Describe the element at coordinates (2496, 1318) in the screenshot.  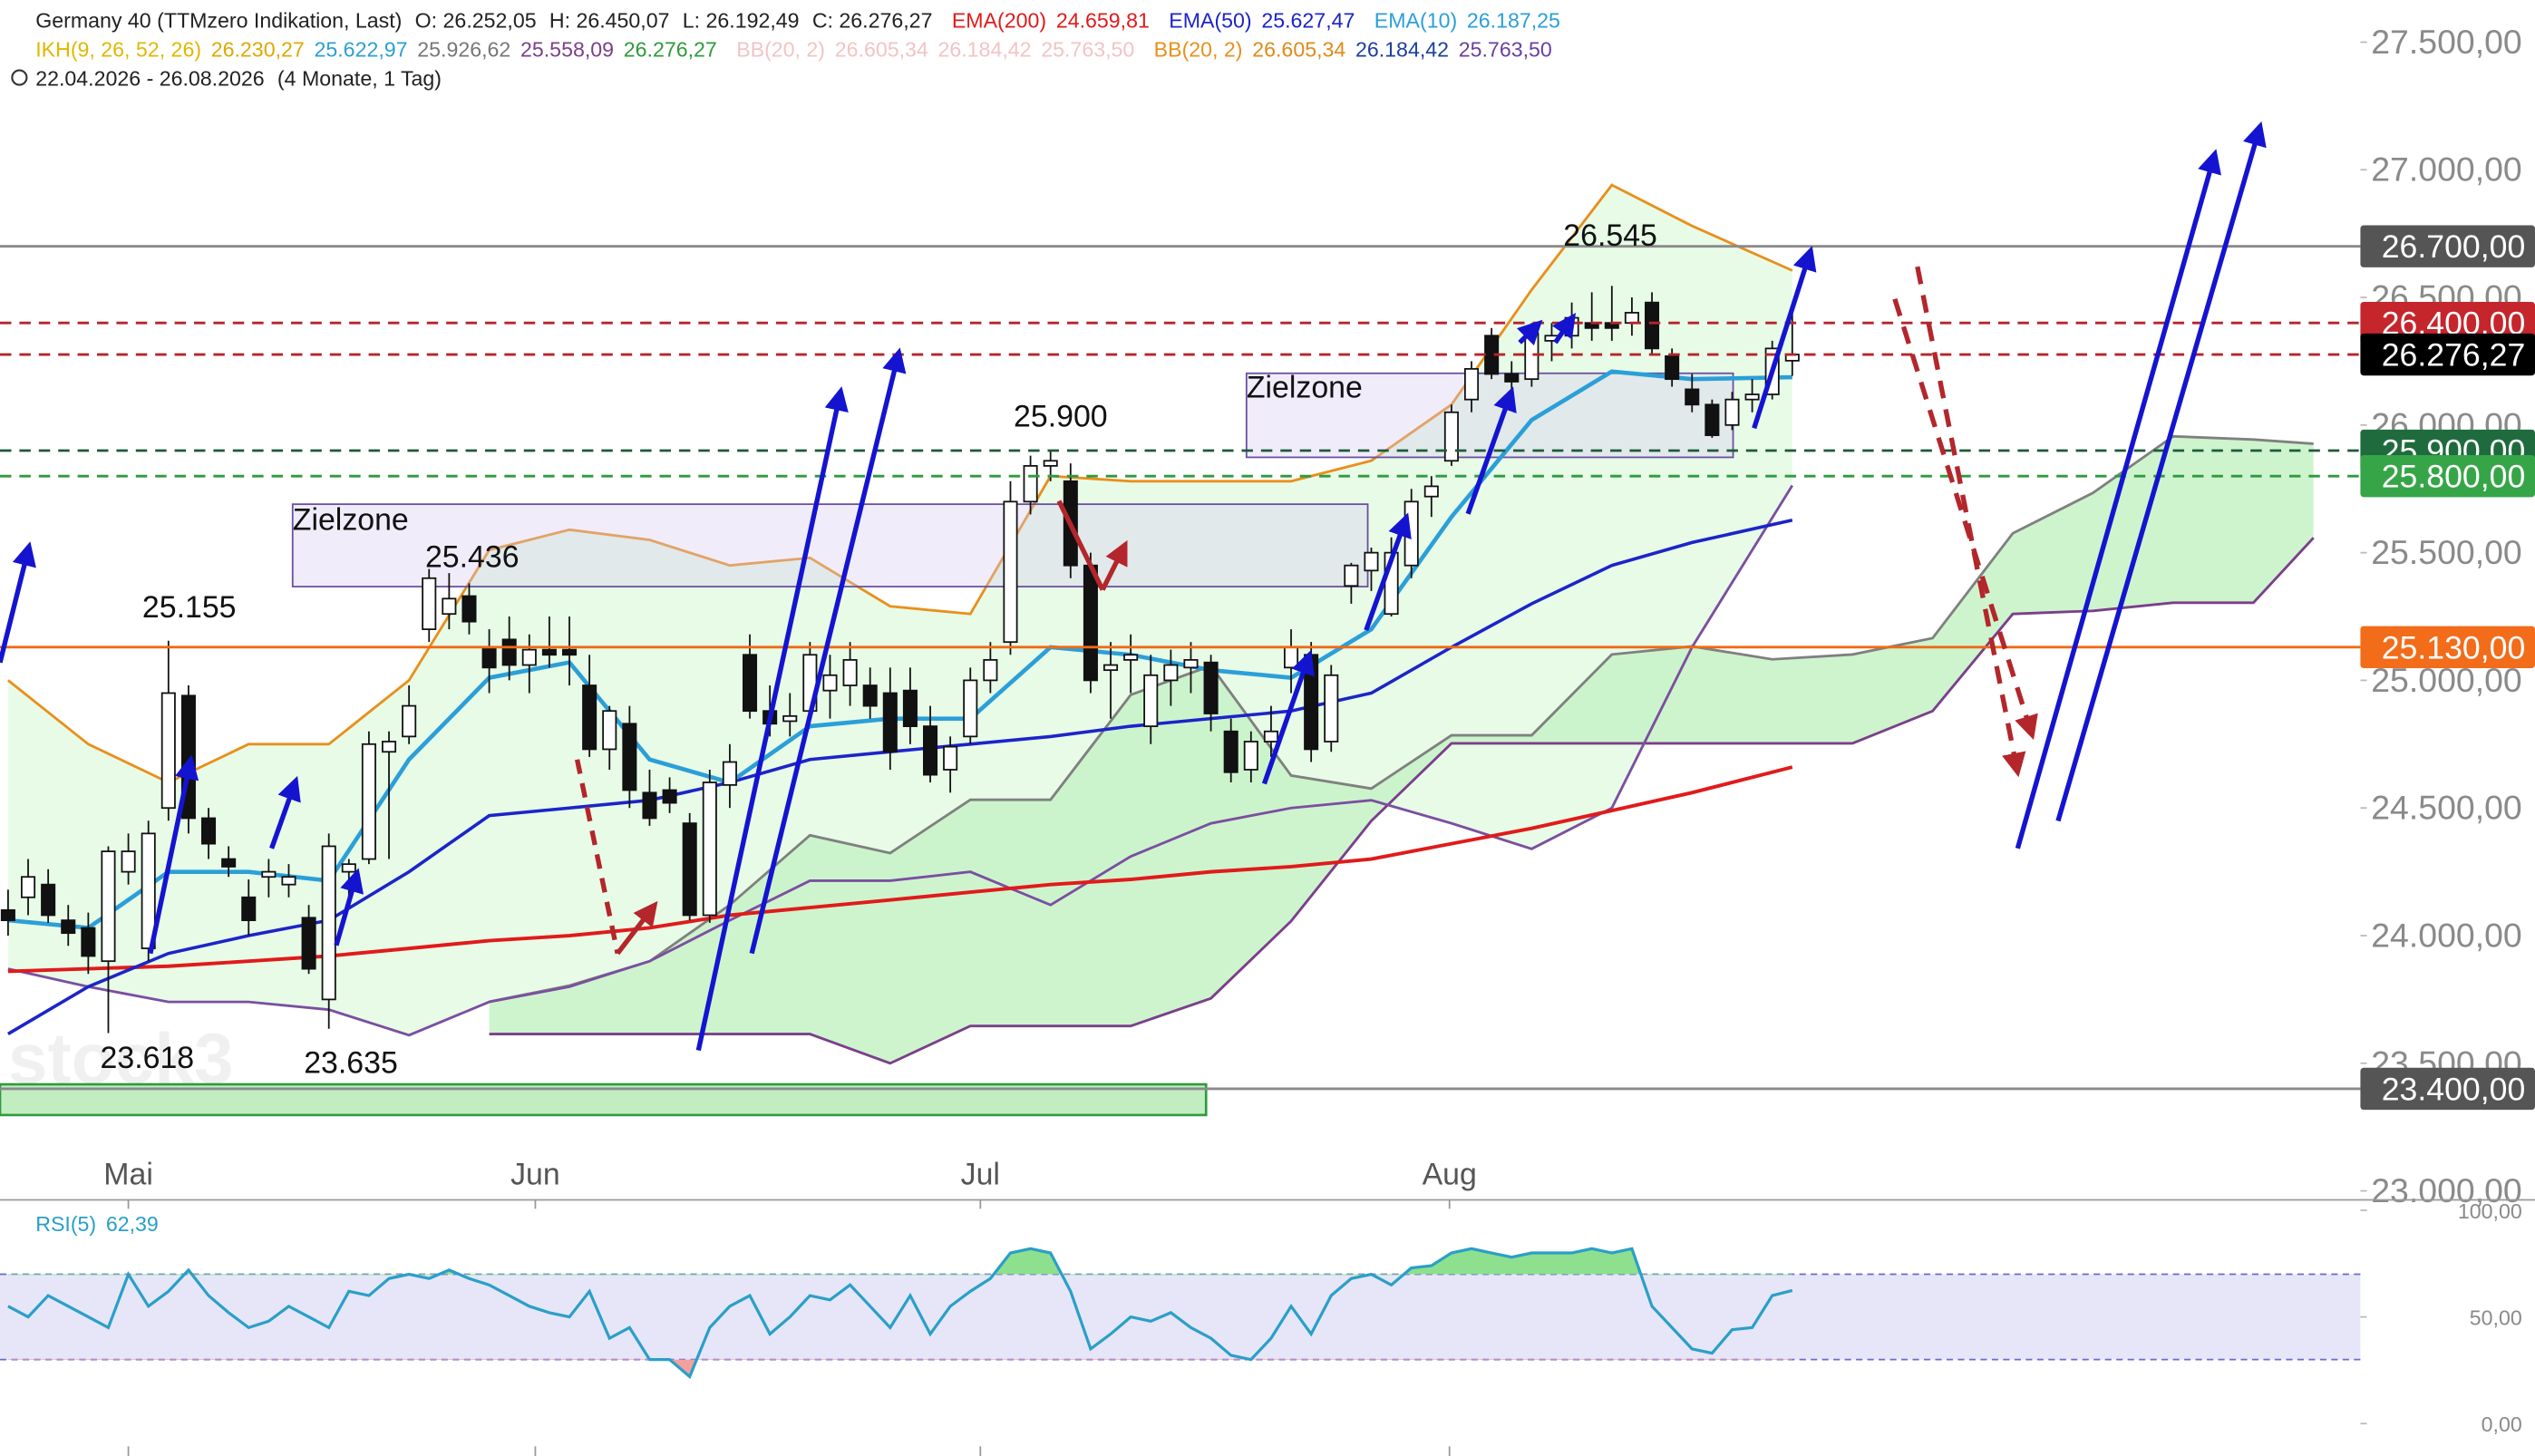
I see `rsi-tick-label: 50,00` at that location.